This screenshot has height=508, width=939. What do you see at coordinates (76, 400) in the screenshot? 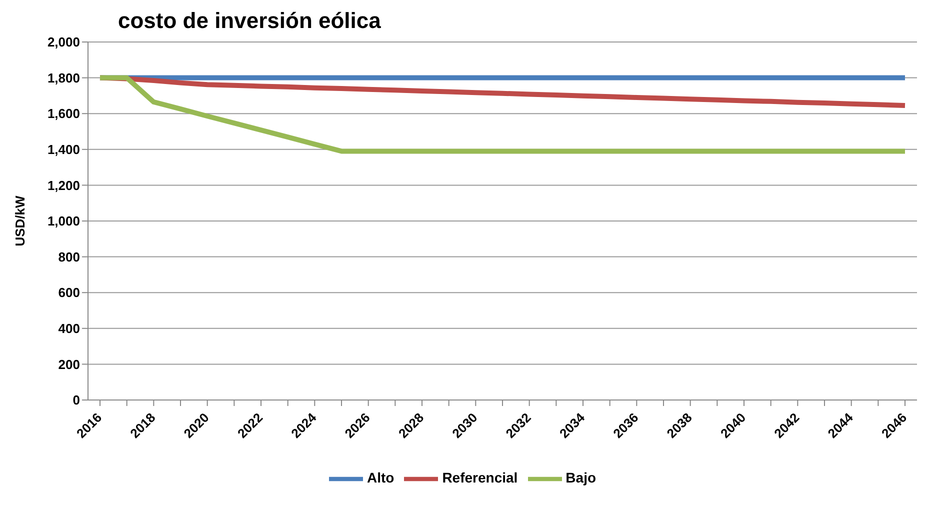
I see `y-tick-label: 0` at bounding box center [76, 400].